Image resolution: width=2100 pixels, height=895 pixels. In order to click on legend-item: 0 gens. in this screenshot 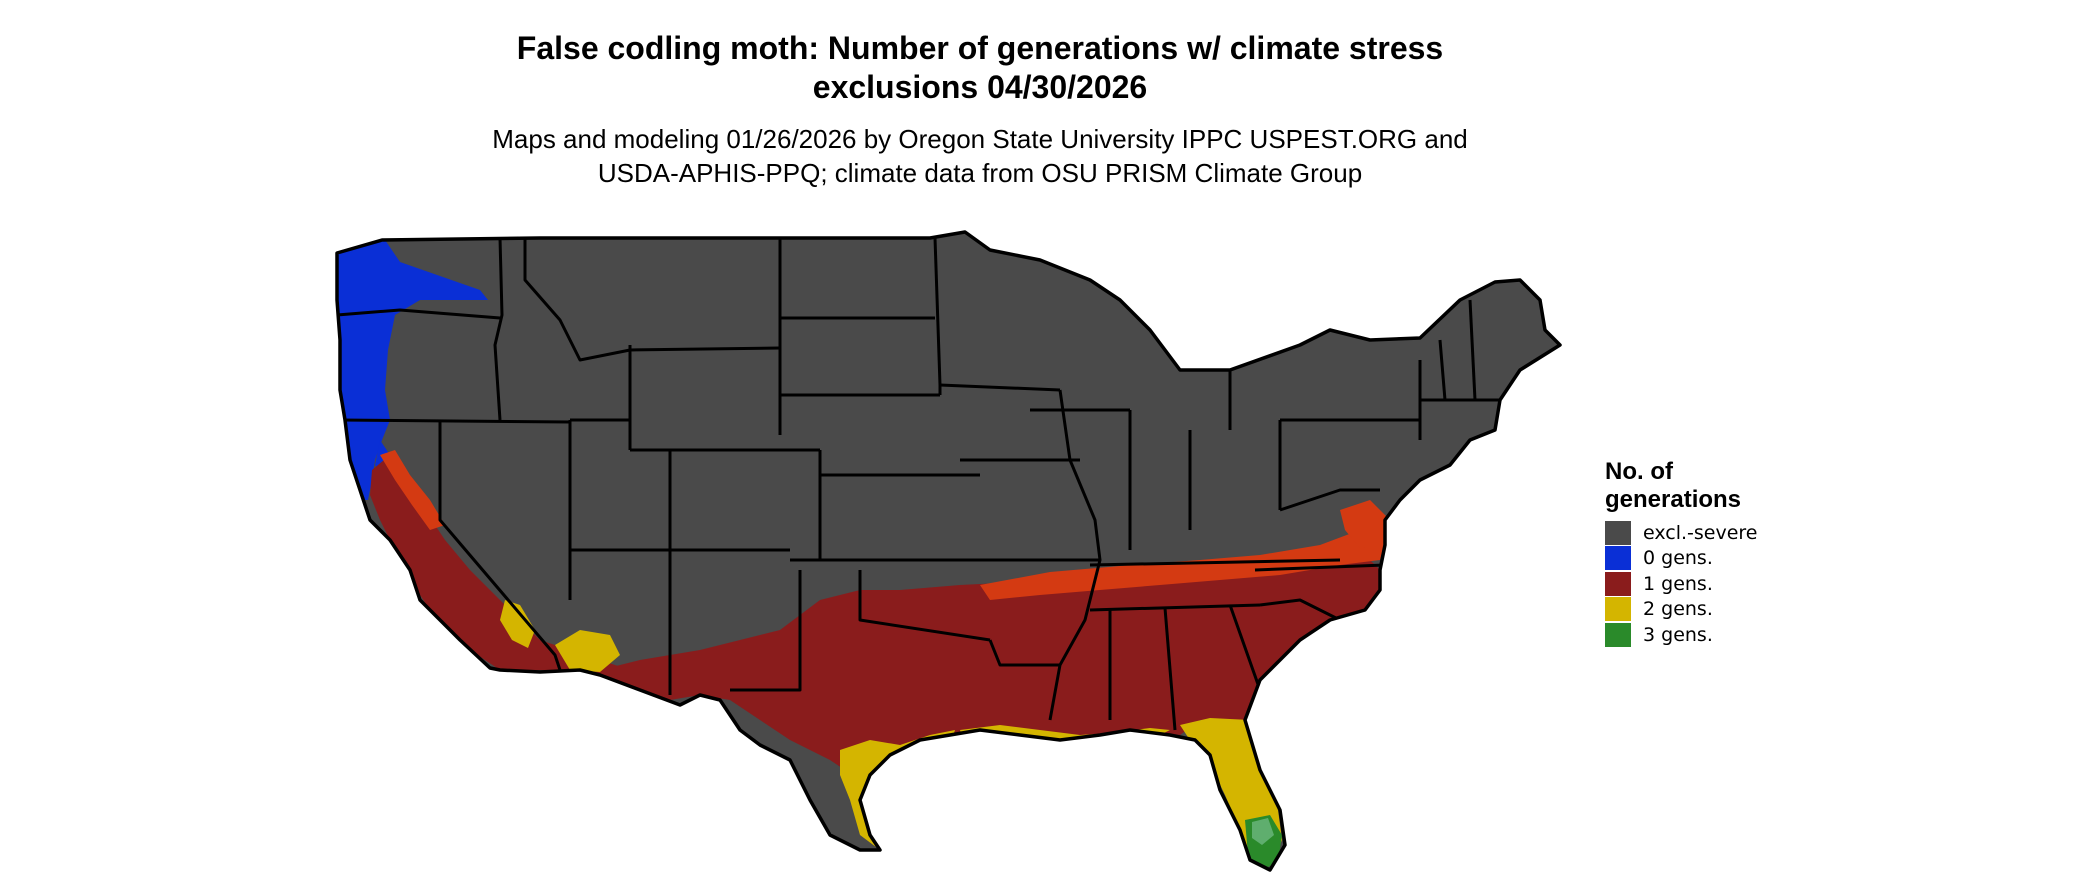, I will do `click(1681, 559)`.